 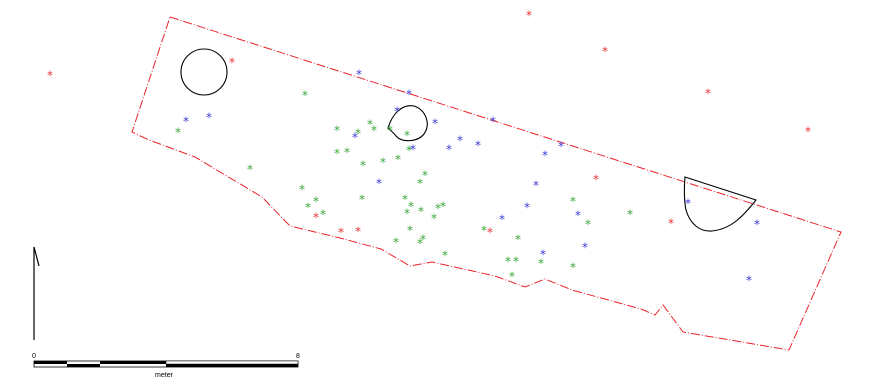 I want to click on scale-end-label: 8, so click(x=298, y=356).